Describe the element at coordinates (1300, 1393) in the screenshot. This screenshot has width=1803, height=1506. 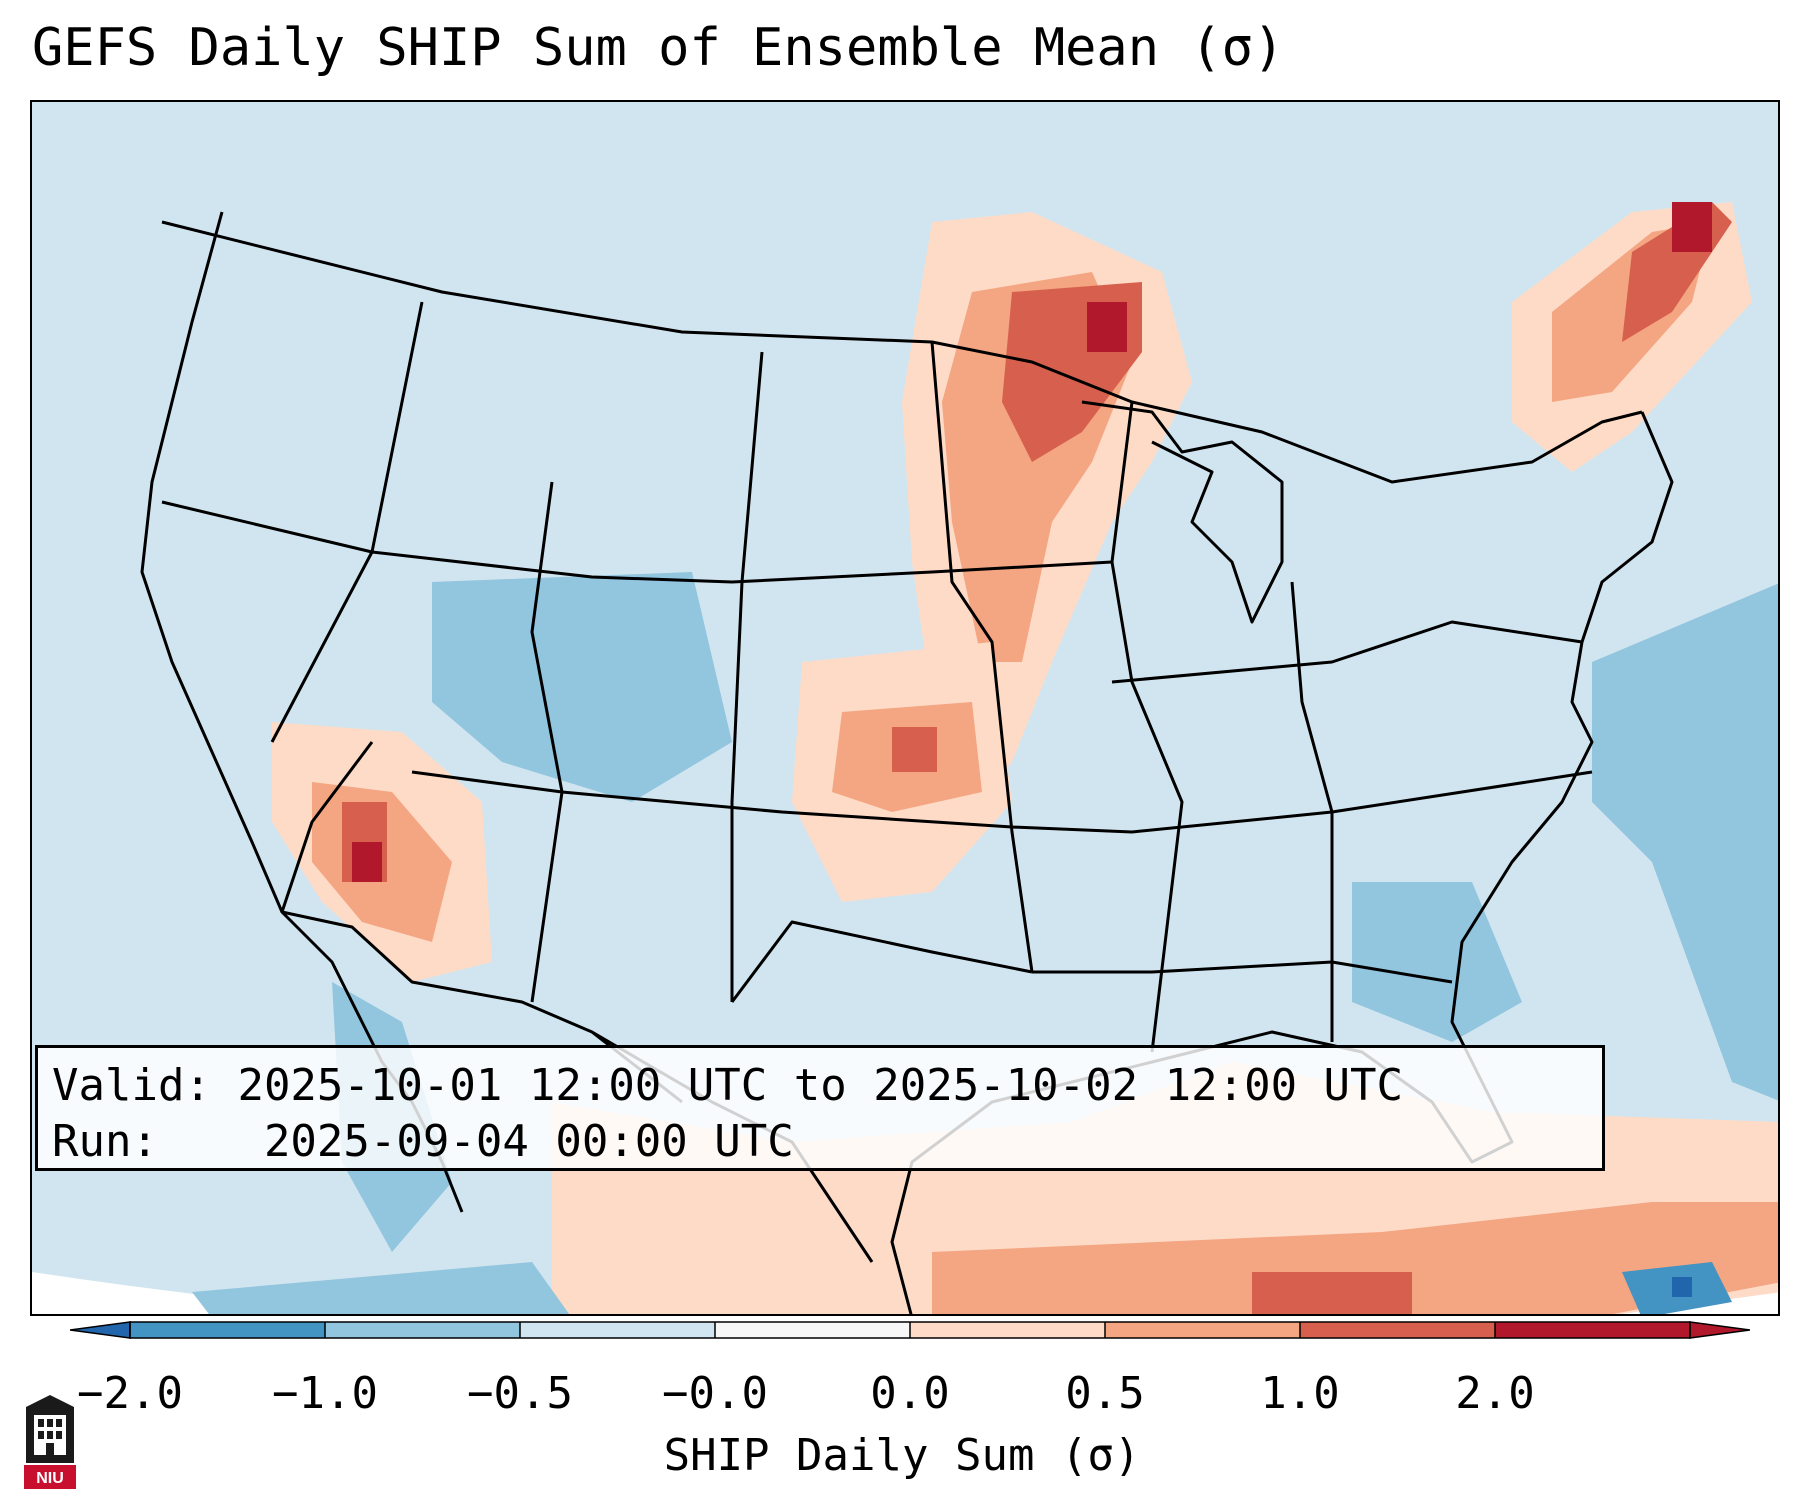
I see `colorbar-tick-label: 1.0` at that location.